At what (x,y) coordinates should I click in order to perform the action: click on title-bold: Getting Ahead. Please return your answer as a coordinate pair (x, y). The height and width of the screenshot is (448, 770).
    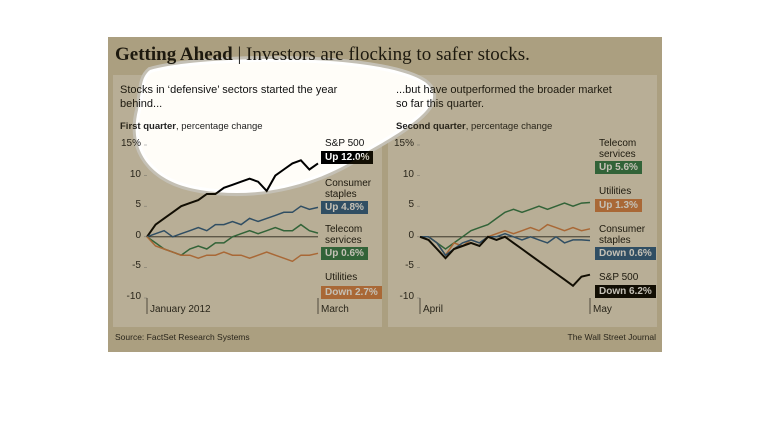
    Looking at the image, I should click on (174, 54).